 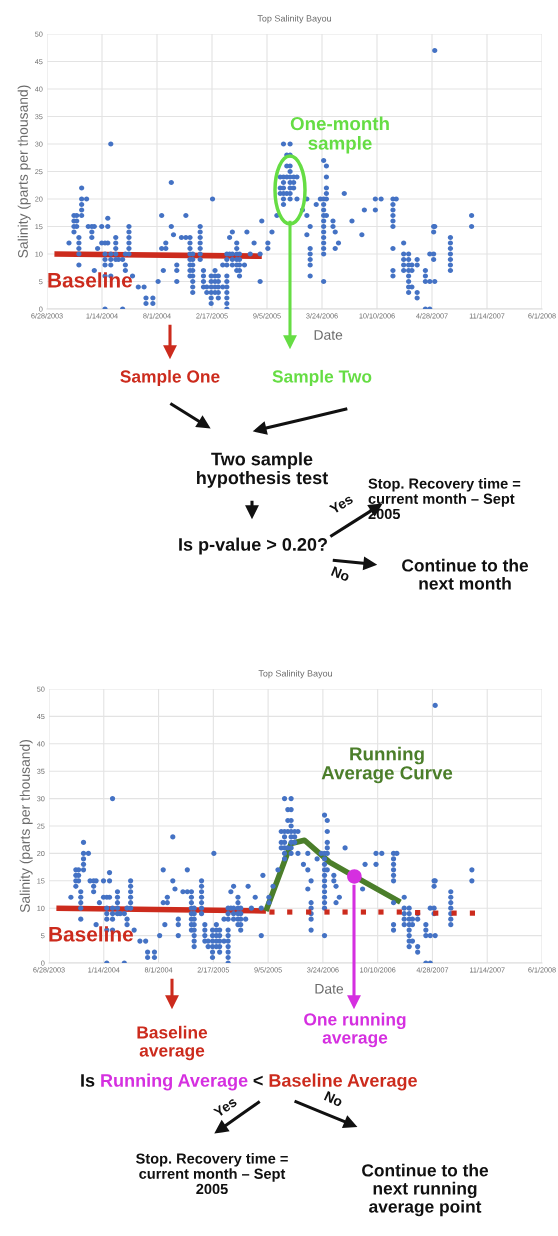 I want to click on text: Baseline Average, so click(x=343, y=1082).